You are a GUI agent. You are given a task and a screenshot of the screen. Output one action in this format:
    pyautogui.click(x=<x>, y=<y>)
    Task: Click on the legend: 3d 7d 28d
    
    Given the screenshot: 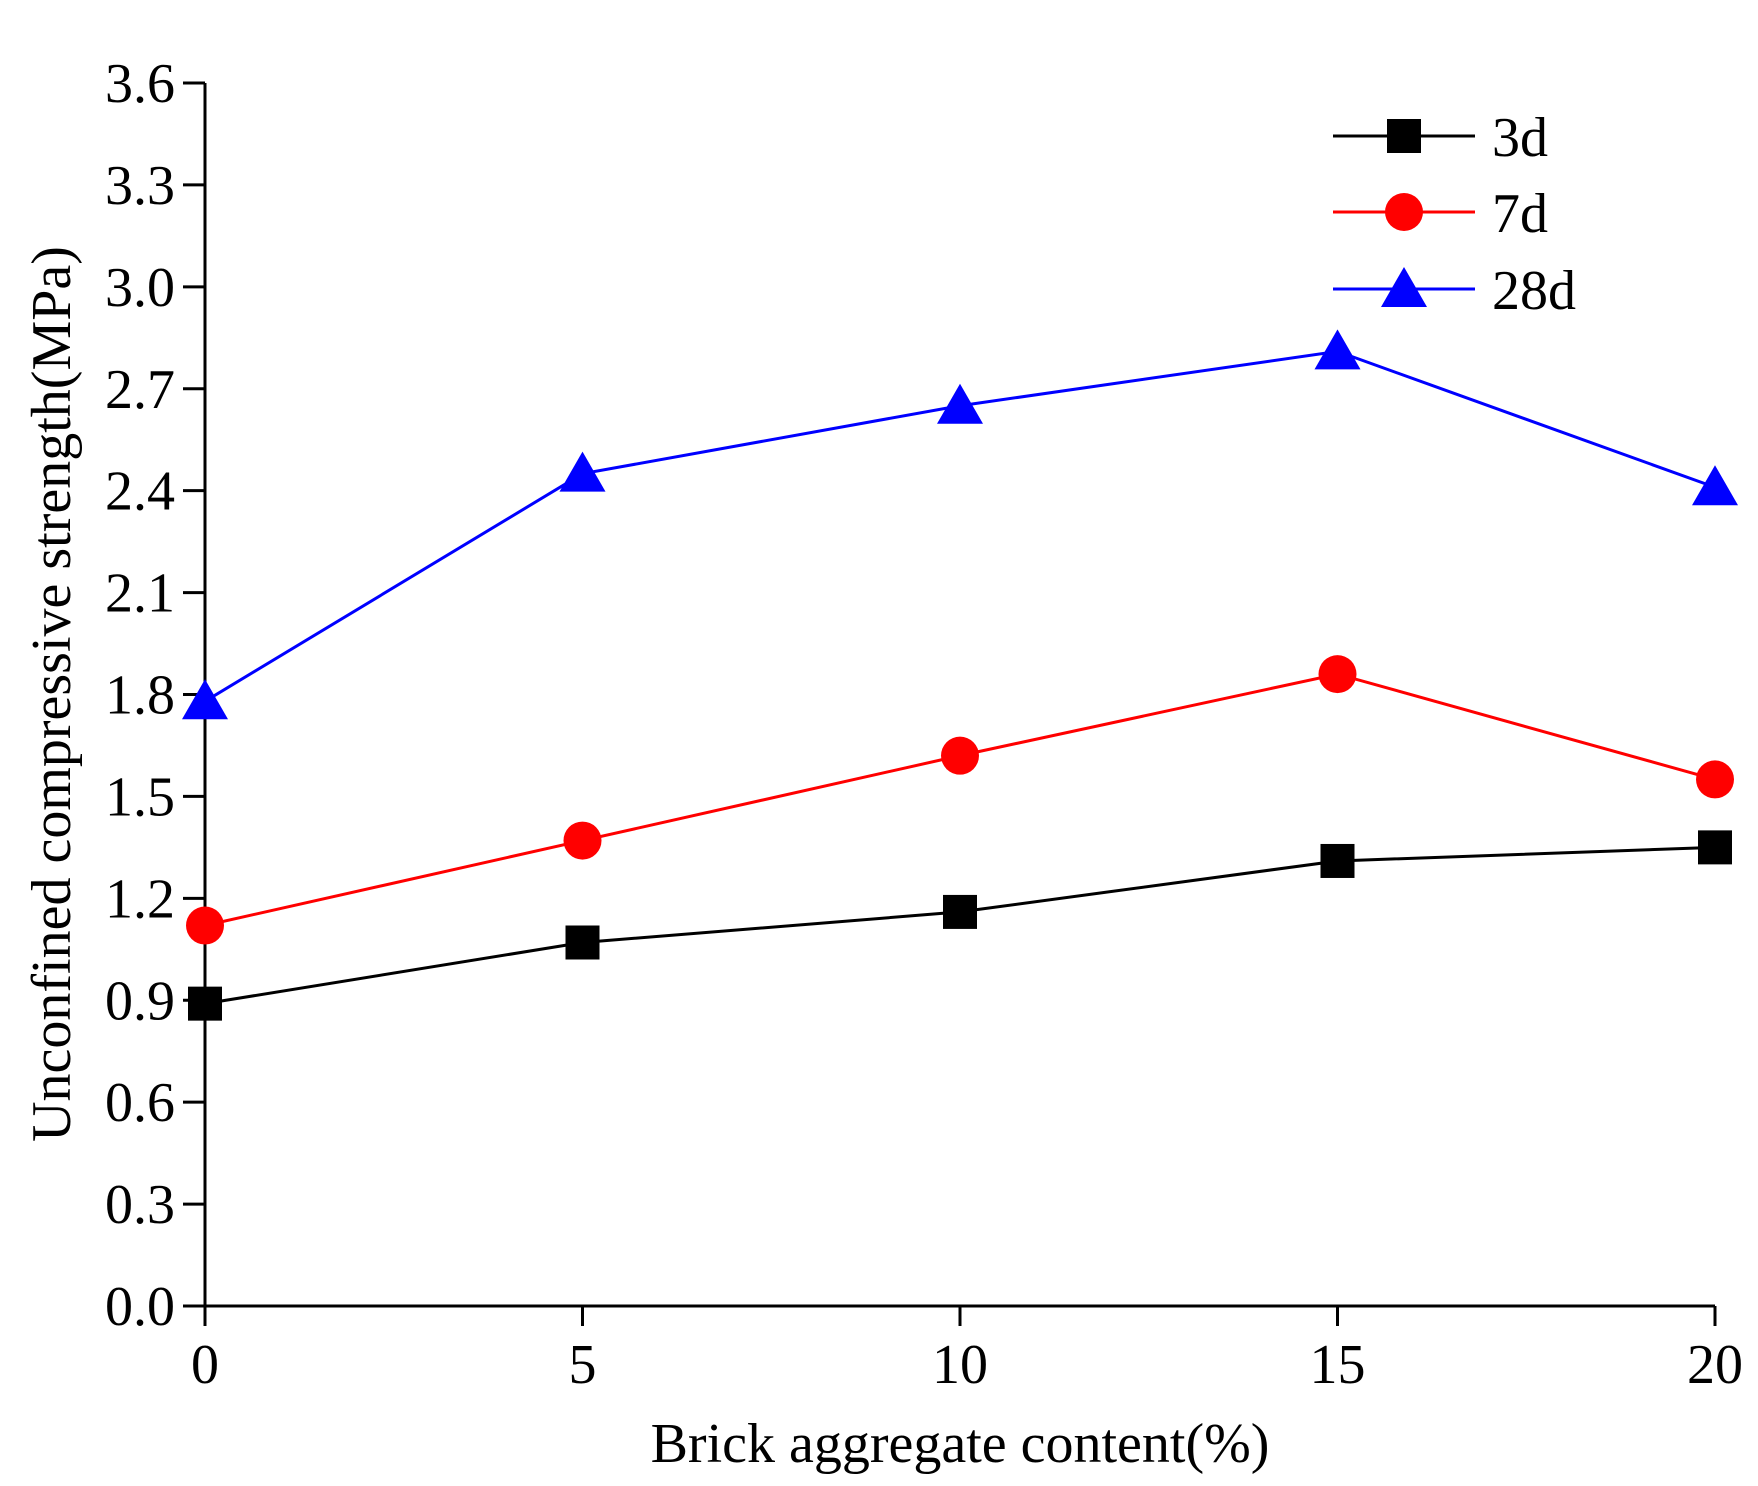 What is the action you would take?
    pyautogui.click(x=1454, y=214)
    